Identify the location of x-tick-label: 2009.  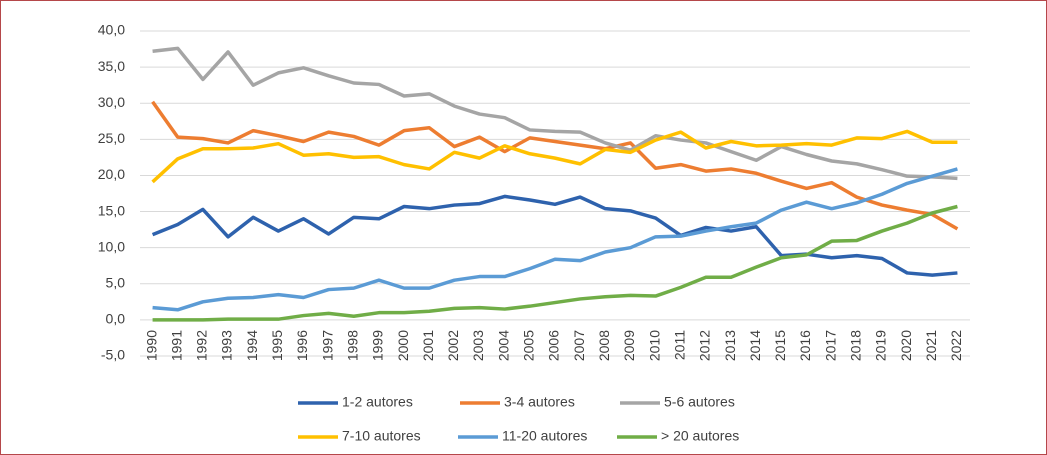
(629, 345).